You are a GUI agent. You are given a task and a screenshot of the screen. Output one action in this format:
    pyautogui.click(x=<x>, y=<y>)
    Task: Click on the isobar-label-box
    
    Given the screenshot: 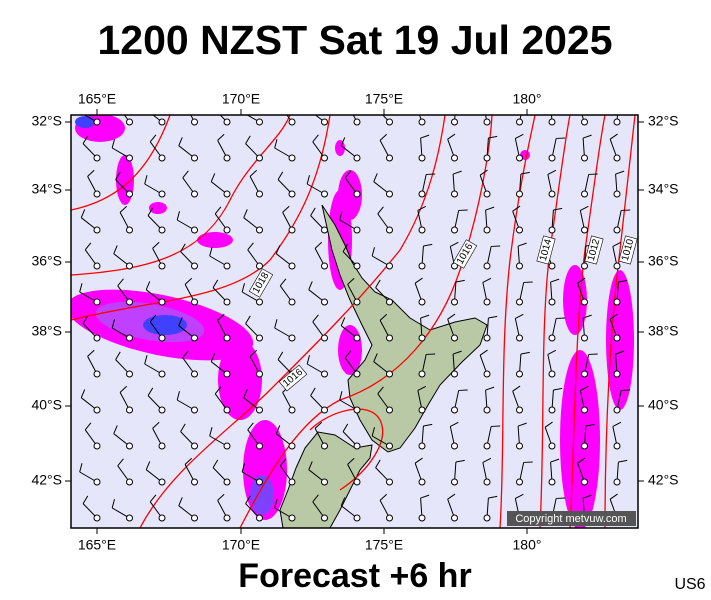 What is the action you would take?
    pyautogui.click(x=465, y=254)
    